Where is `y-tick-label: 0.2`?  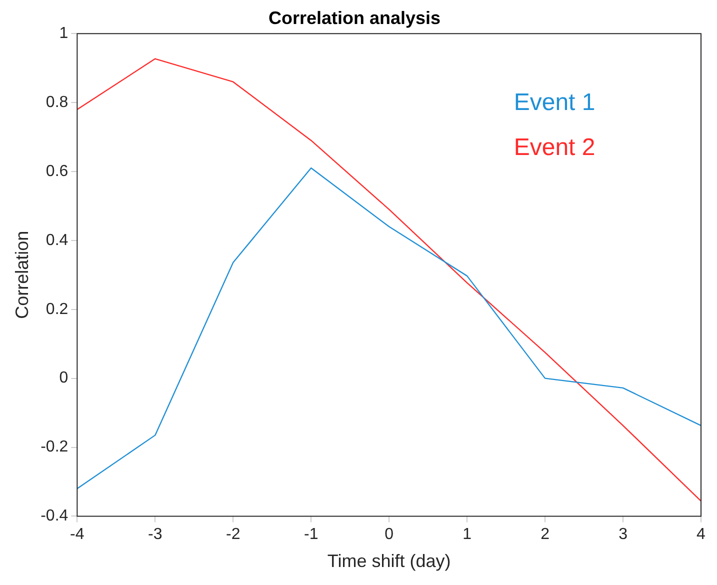
y-tick-label: 0.2 is located at coordinates (57, 309).